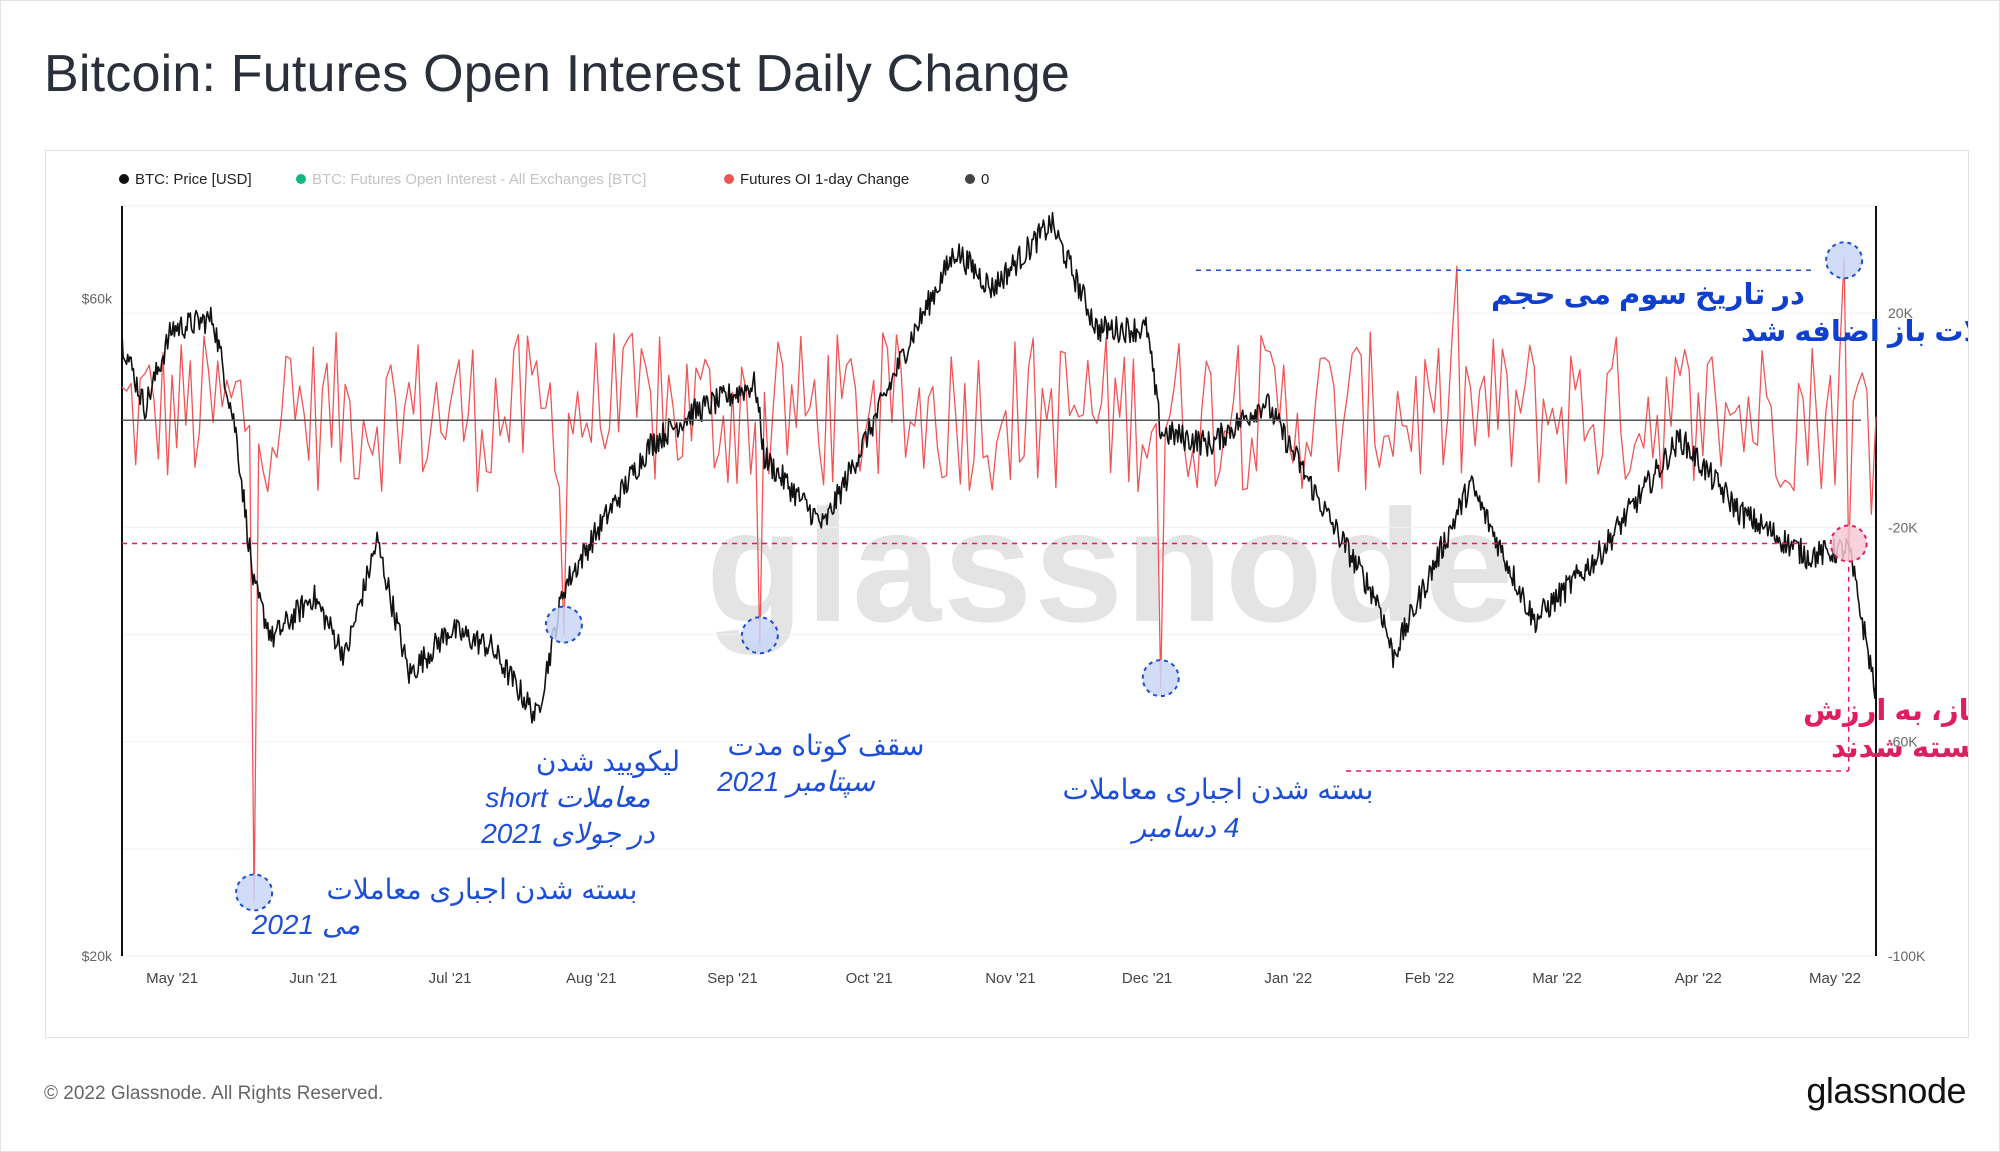 The height and width of the screenshot is (1152, 2000). What do you see at coordinates (1648, 295) in the screenshot?
I see `annotation-may3-line1: در تاریخ سوم می حجم` at bounding box center [1648, 295].